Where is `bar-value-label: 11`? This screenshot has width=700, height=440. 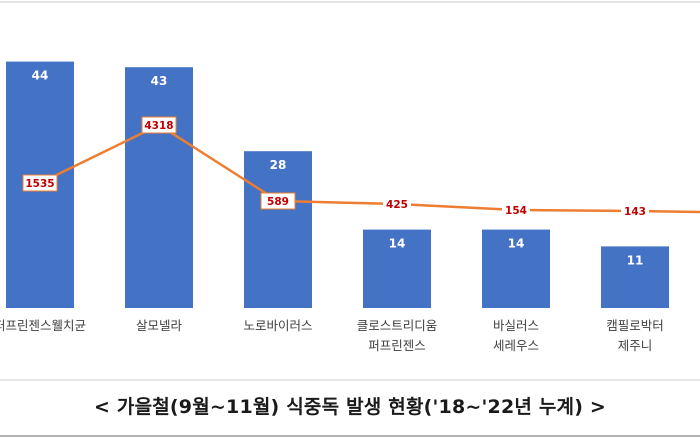
bar-value-label: 11 is located at coordinates (635, 260).